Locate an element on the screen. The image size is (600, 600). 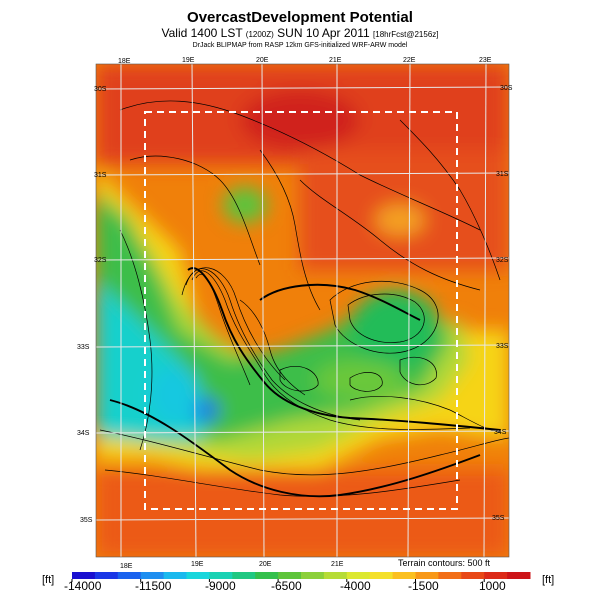
lon-label-bottom-3: 21E is located at coordinates (337, 564).